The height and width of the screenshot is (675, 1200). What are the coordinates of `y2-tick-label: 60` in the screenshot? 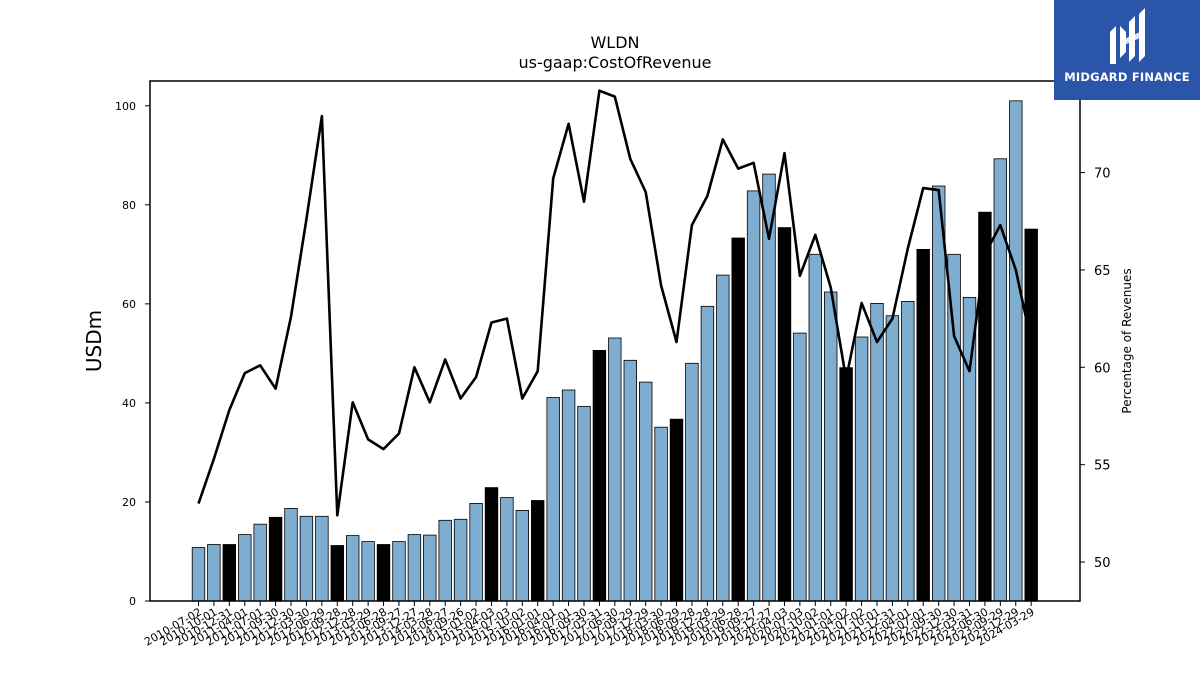 It's located at (1102, 368).